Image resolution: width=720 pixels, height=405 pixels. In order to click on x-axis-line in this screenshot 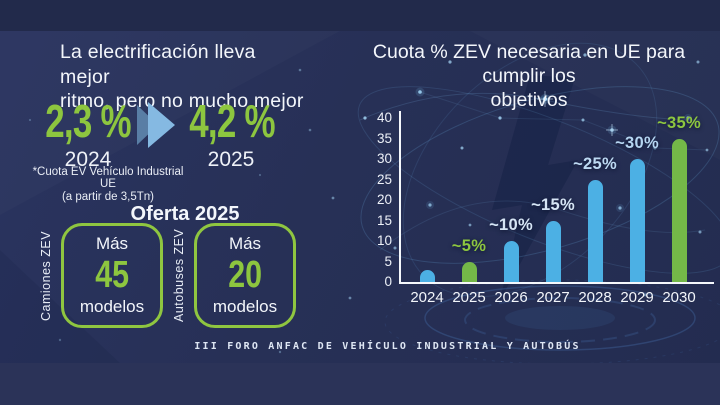, I will do `click(556, 283)`.